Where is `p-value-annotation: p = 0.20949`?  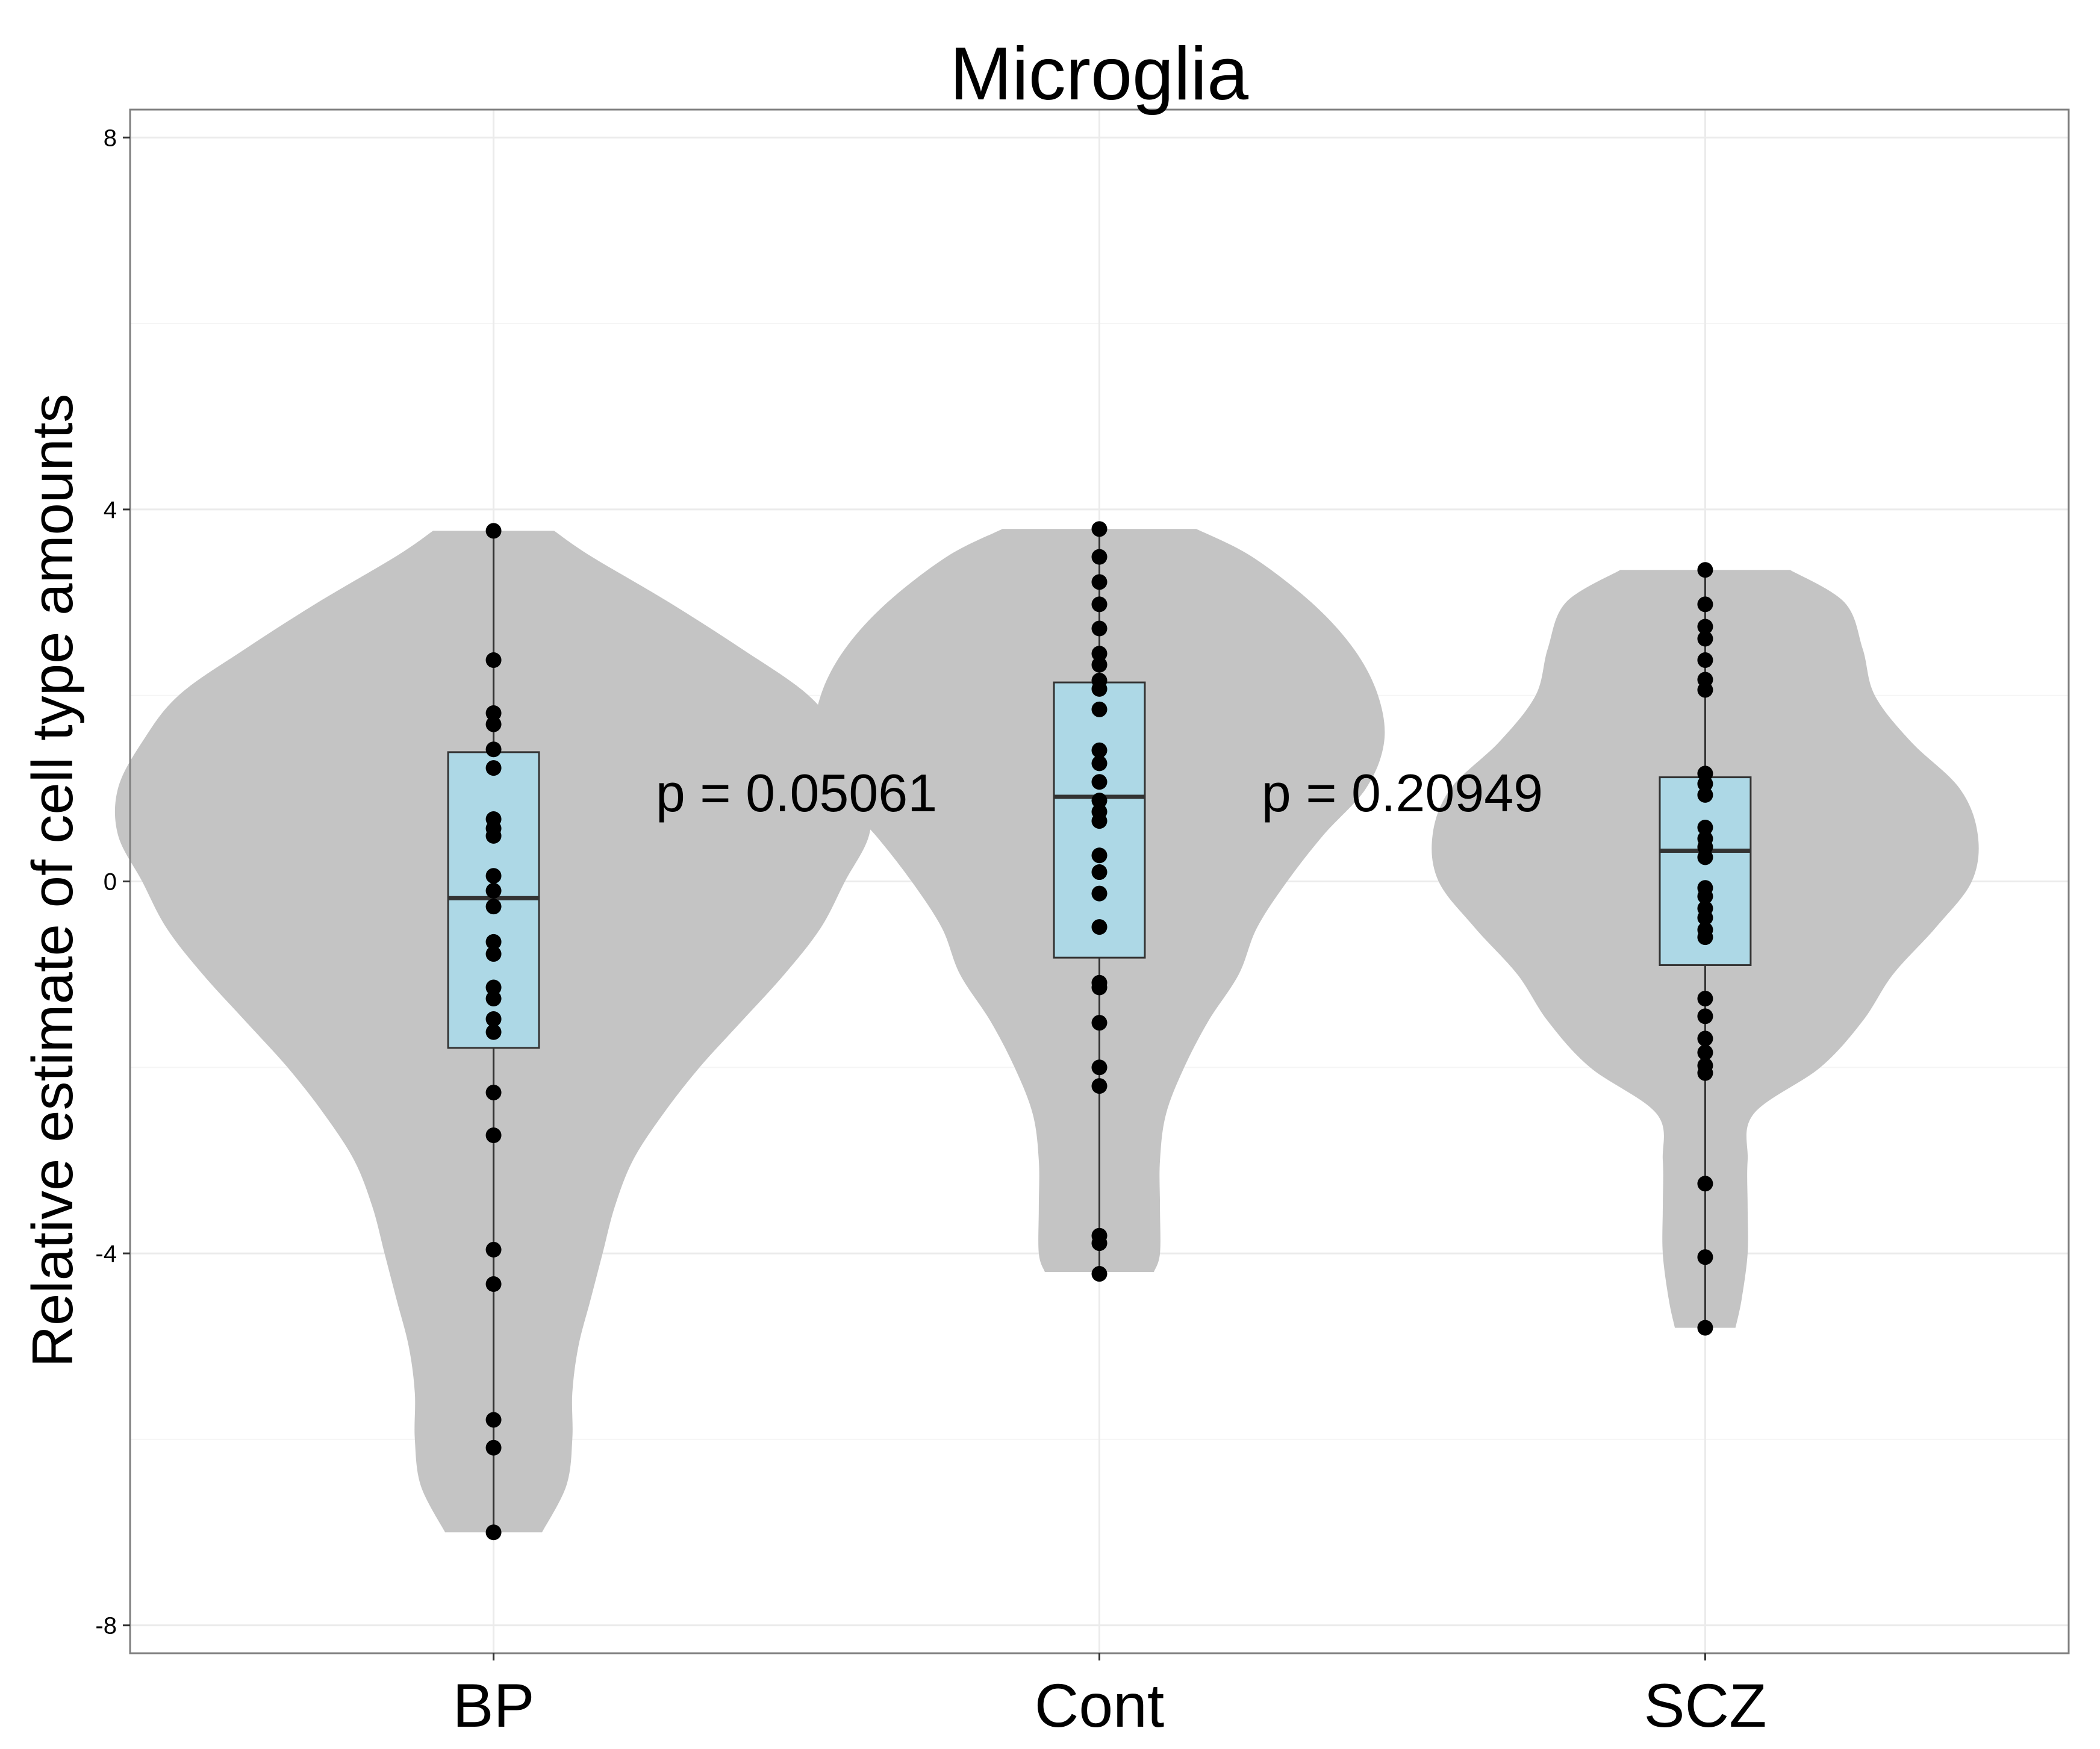
p-value-annotation: p = 0.20949 is located at coordinates (1402, 793).